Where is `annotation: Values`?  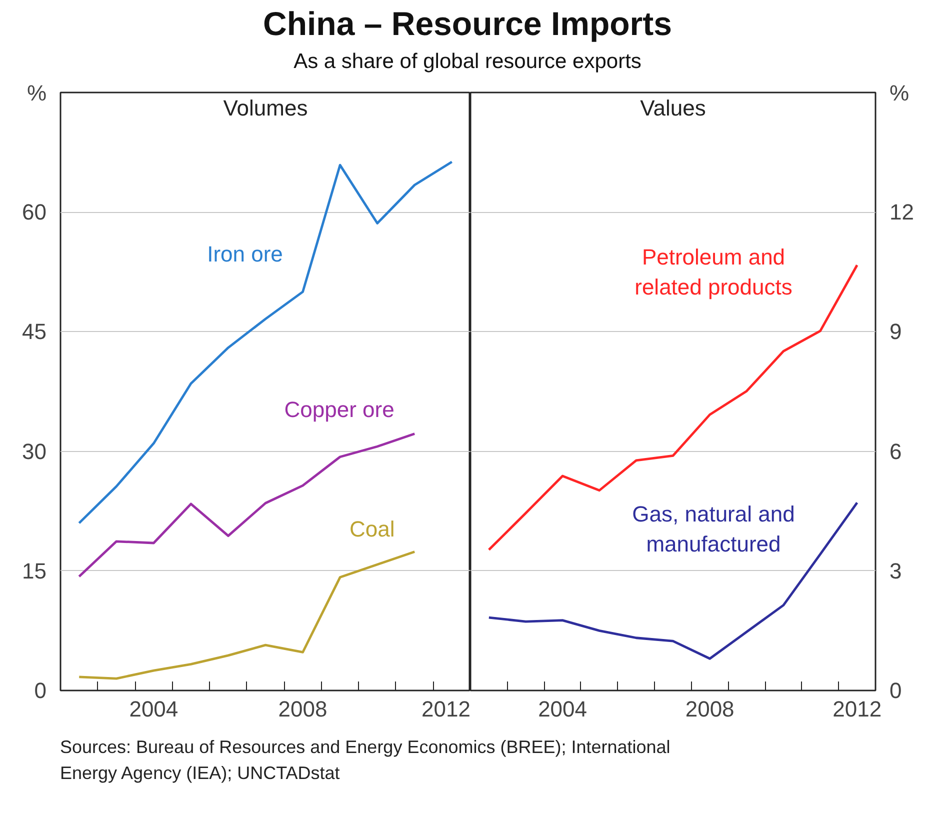 annotation: Values is located at coordinates (673, 107).